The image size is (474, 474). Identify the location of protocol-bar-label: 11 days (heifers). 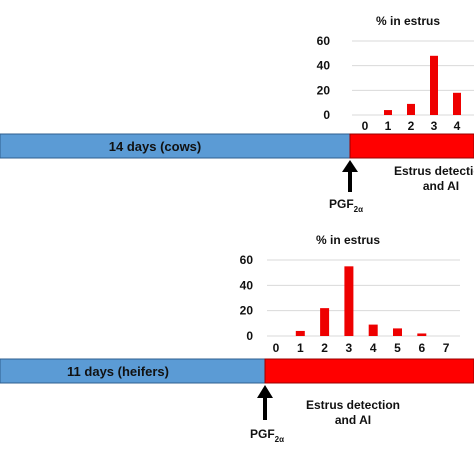
(118, 371).